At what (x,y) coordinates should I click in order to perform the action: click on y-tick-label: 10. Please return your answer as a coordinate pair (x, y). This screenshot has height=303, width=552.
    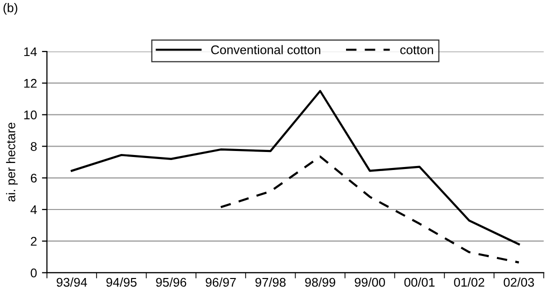
    Looking at the image, I should click on (30, 115).